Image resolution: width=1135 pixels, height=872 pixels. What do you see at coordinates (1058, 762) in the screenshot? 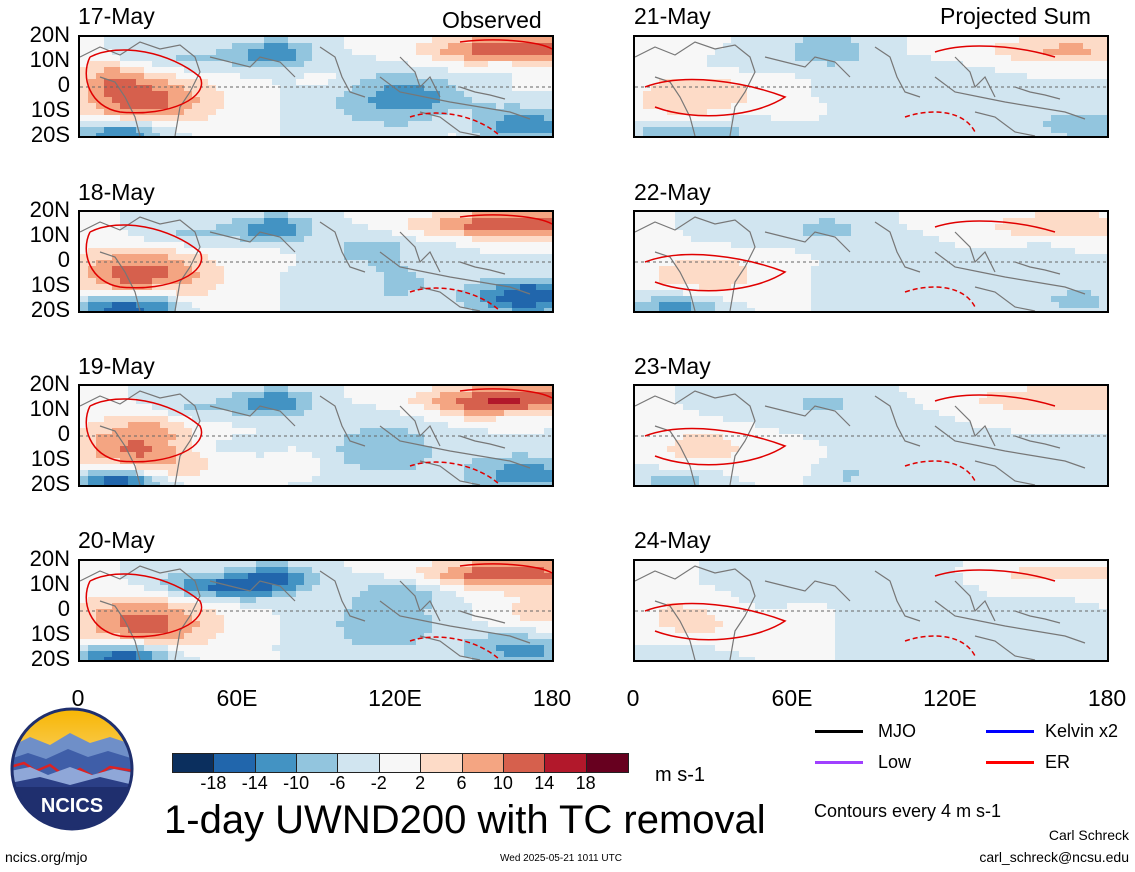
I see `legend-label-er: ER` at bounding box center [1058, 762].